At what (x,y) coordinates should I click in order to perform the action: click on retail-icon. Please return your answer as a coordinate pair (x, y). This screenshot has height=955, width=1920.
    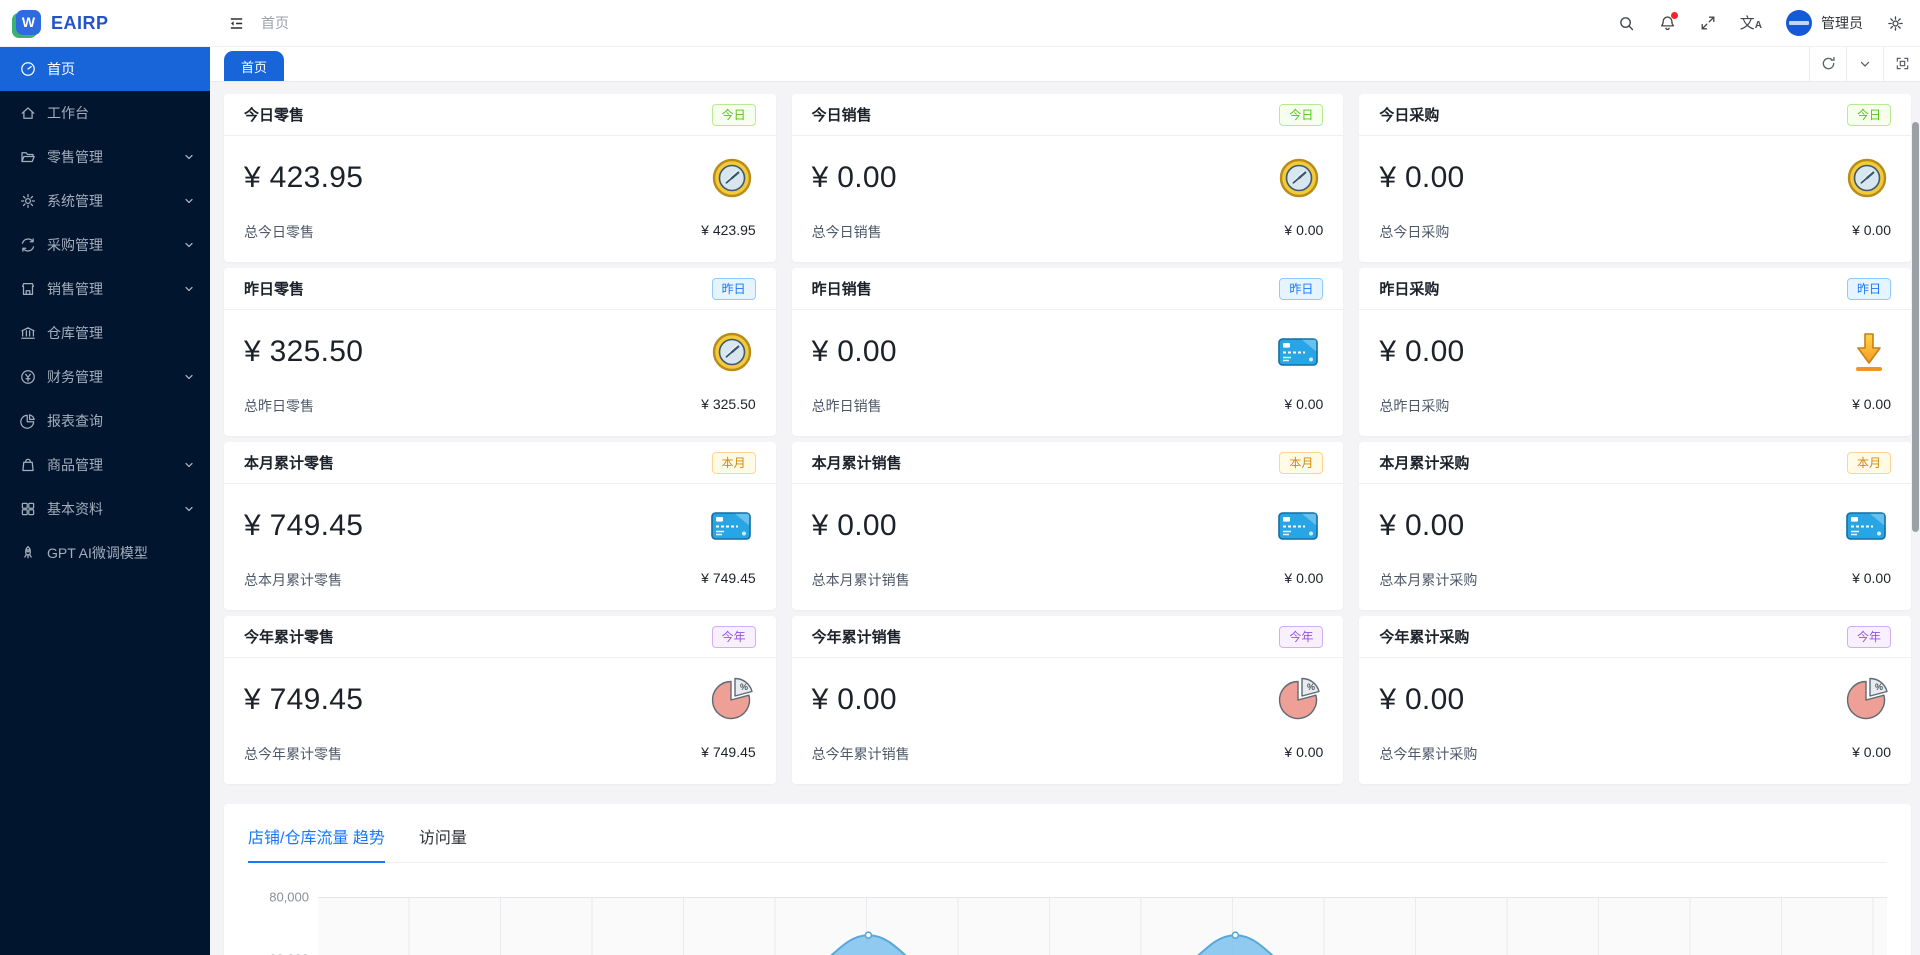
    Looking at the image, I should click on (28, 157).